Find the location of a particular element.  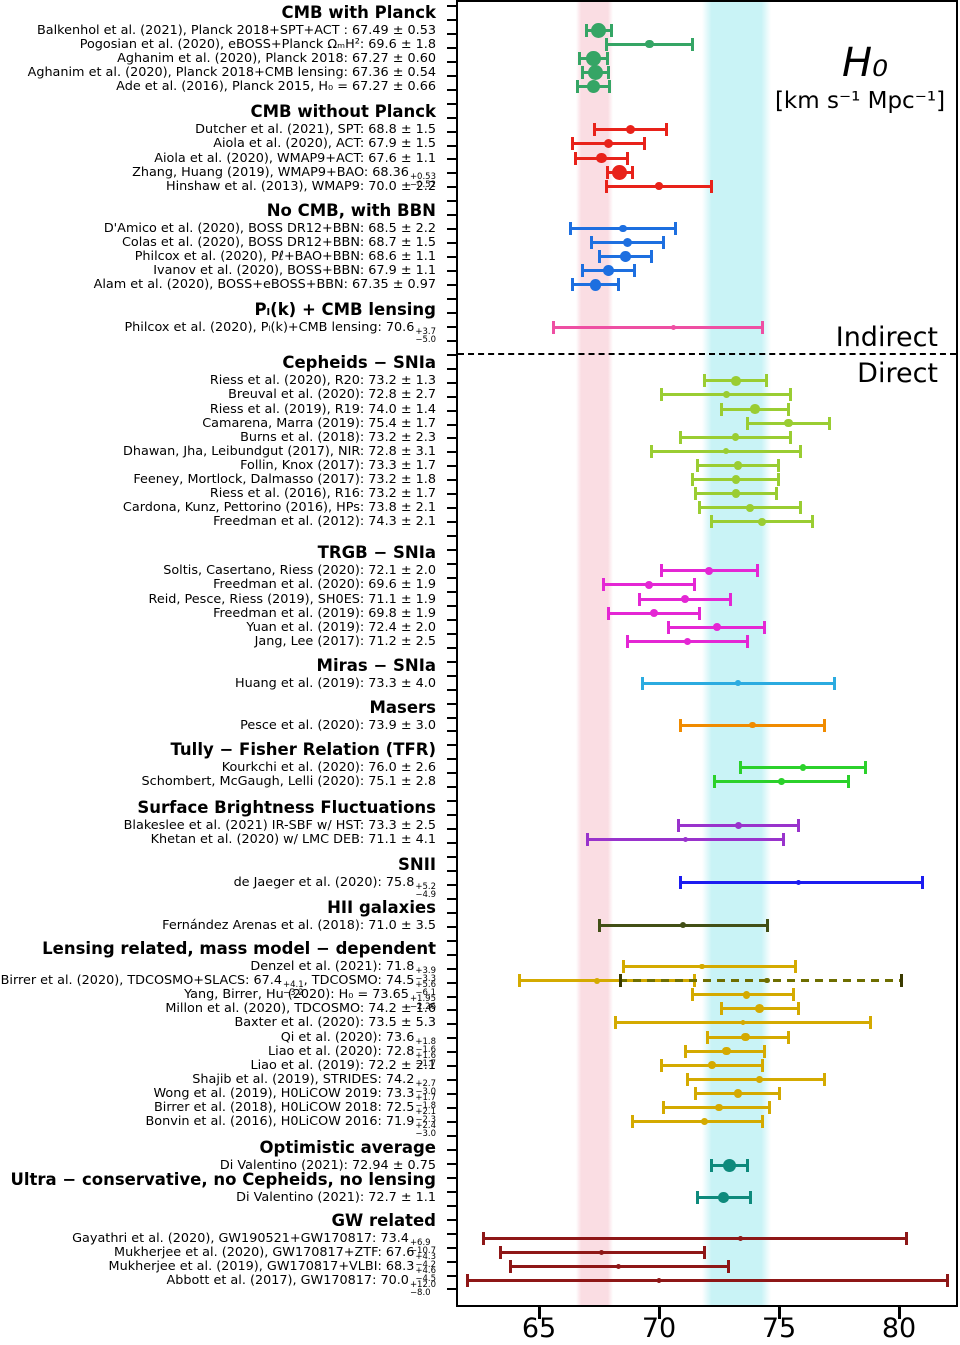

measurement-label: Liao et al. (2020): 72.8 +1.6 −1.7 is located at coordinates (352, 1056).